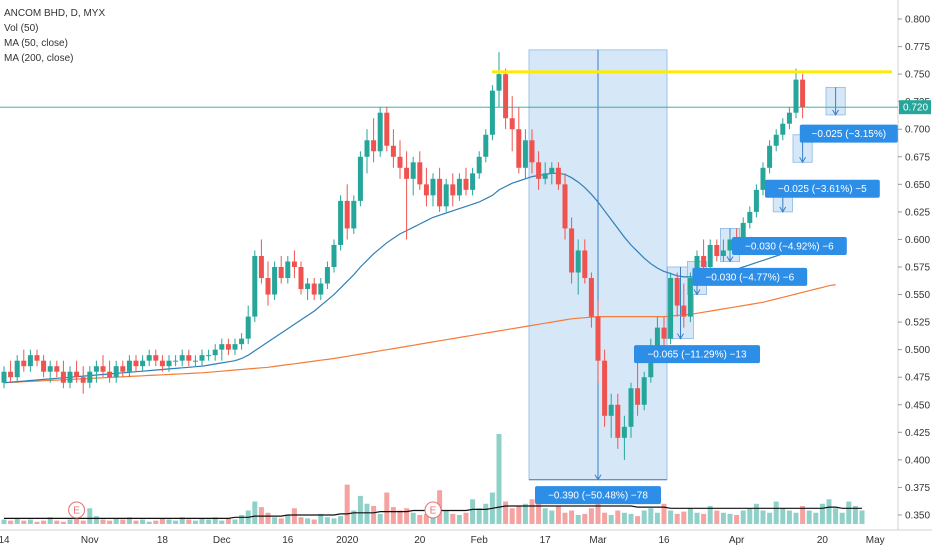 This screenshot has width=932, height=550. Describe the element at coordinates (598, 540) in the screenshot. I see `x-tick-label: Mar` at that location.